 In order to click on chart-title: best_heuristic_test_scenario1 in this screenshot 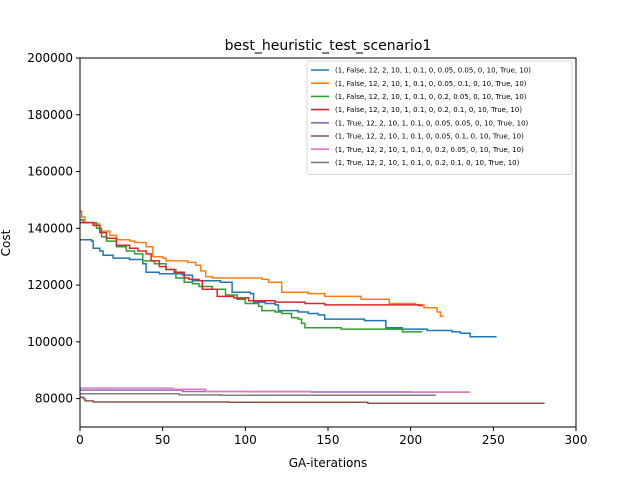, I will do `click(328, 46)`.